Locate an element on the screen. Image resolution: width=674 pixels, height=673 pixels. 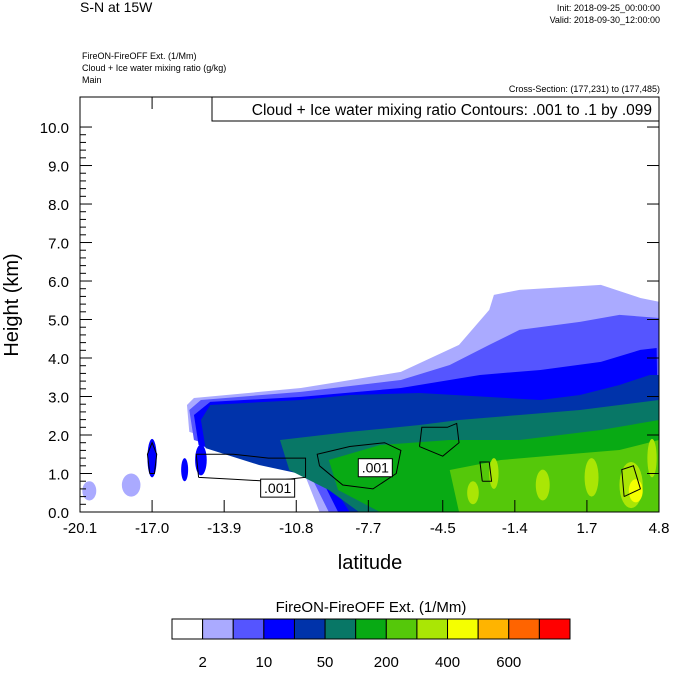
y-tick-label: 7.0 is located at coordinates (58, 244).